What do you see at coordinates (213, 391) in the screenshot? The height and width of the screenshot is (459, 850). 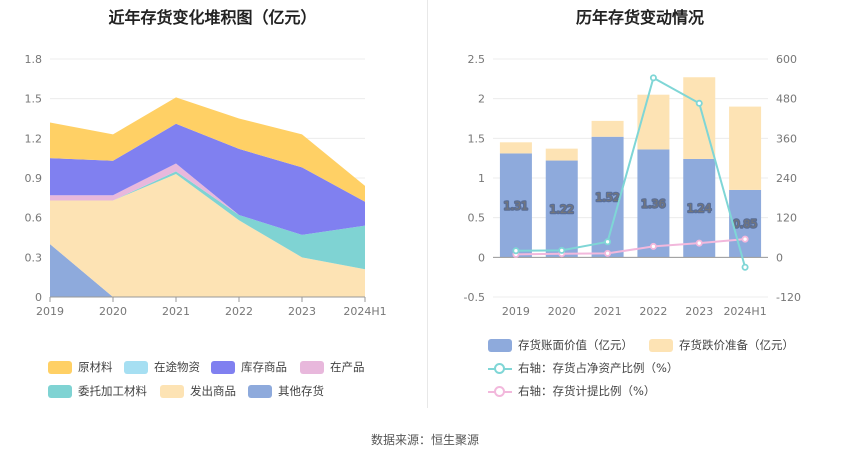 I see `legend-label: 发出商品` at bounding box center [213, 391].